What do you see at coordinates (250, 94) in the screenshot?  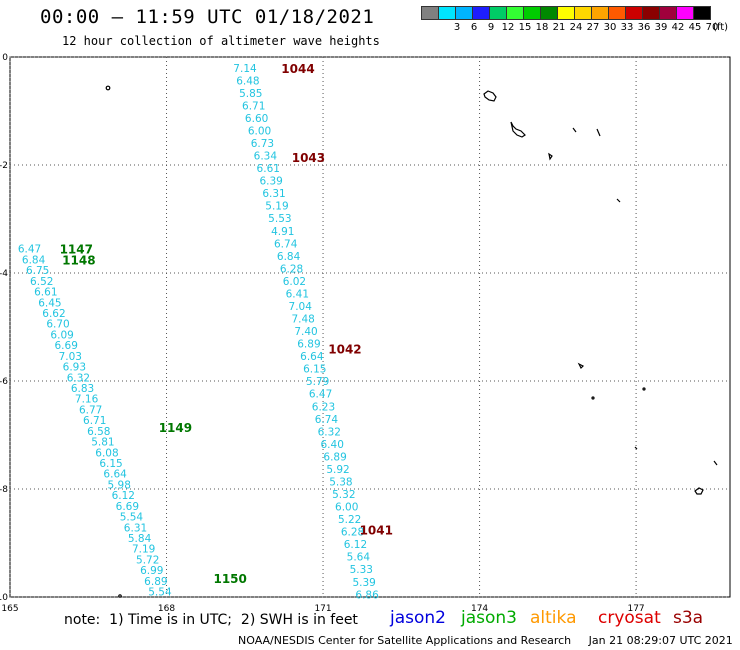 I see `wave-height-value: 5.85` at bounding box center [250, 94].